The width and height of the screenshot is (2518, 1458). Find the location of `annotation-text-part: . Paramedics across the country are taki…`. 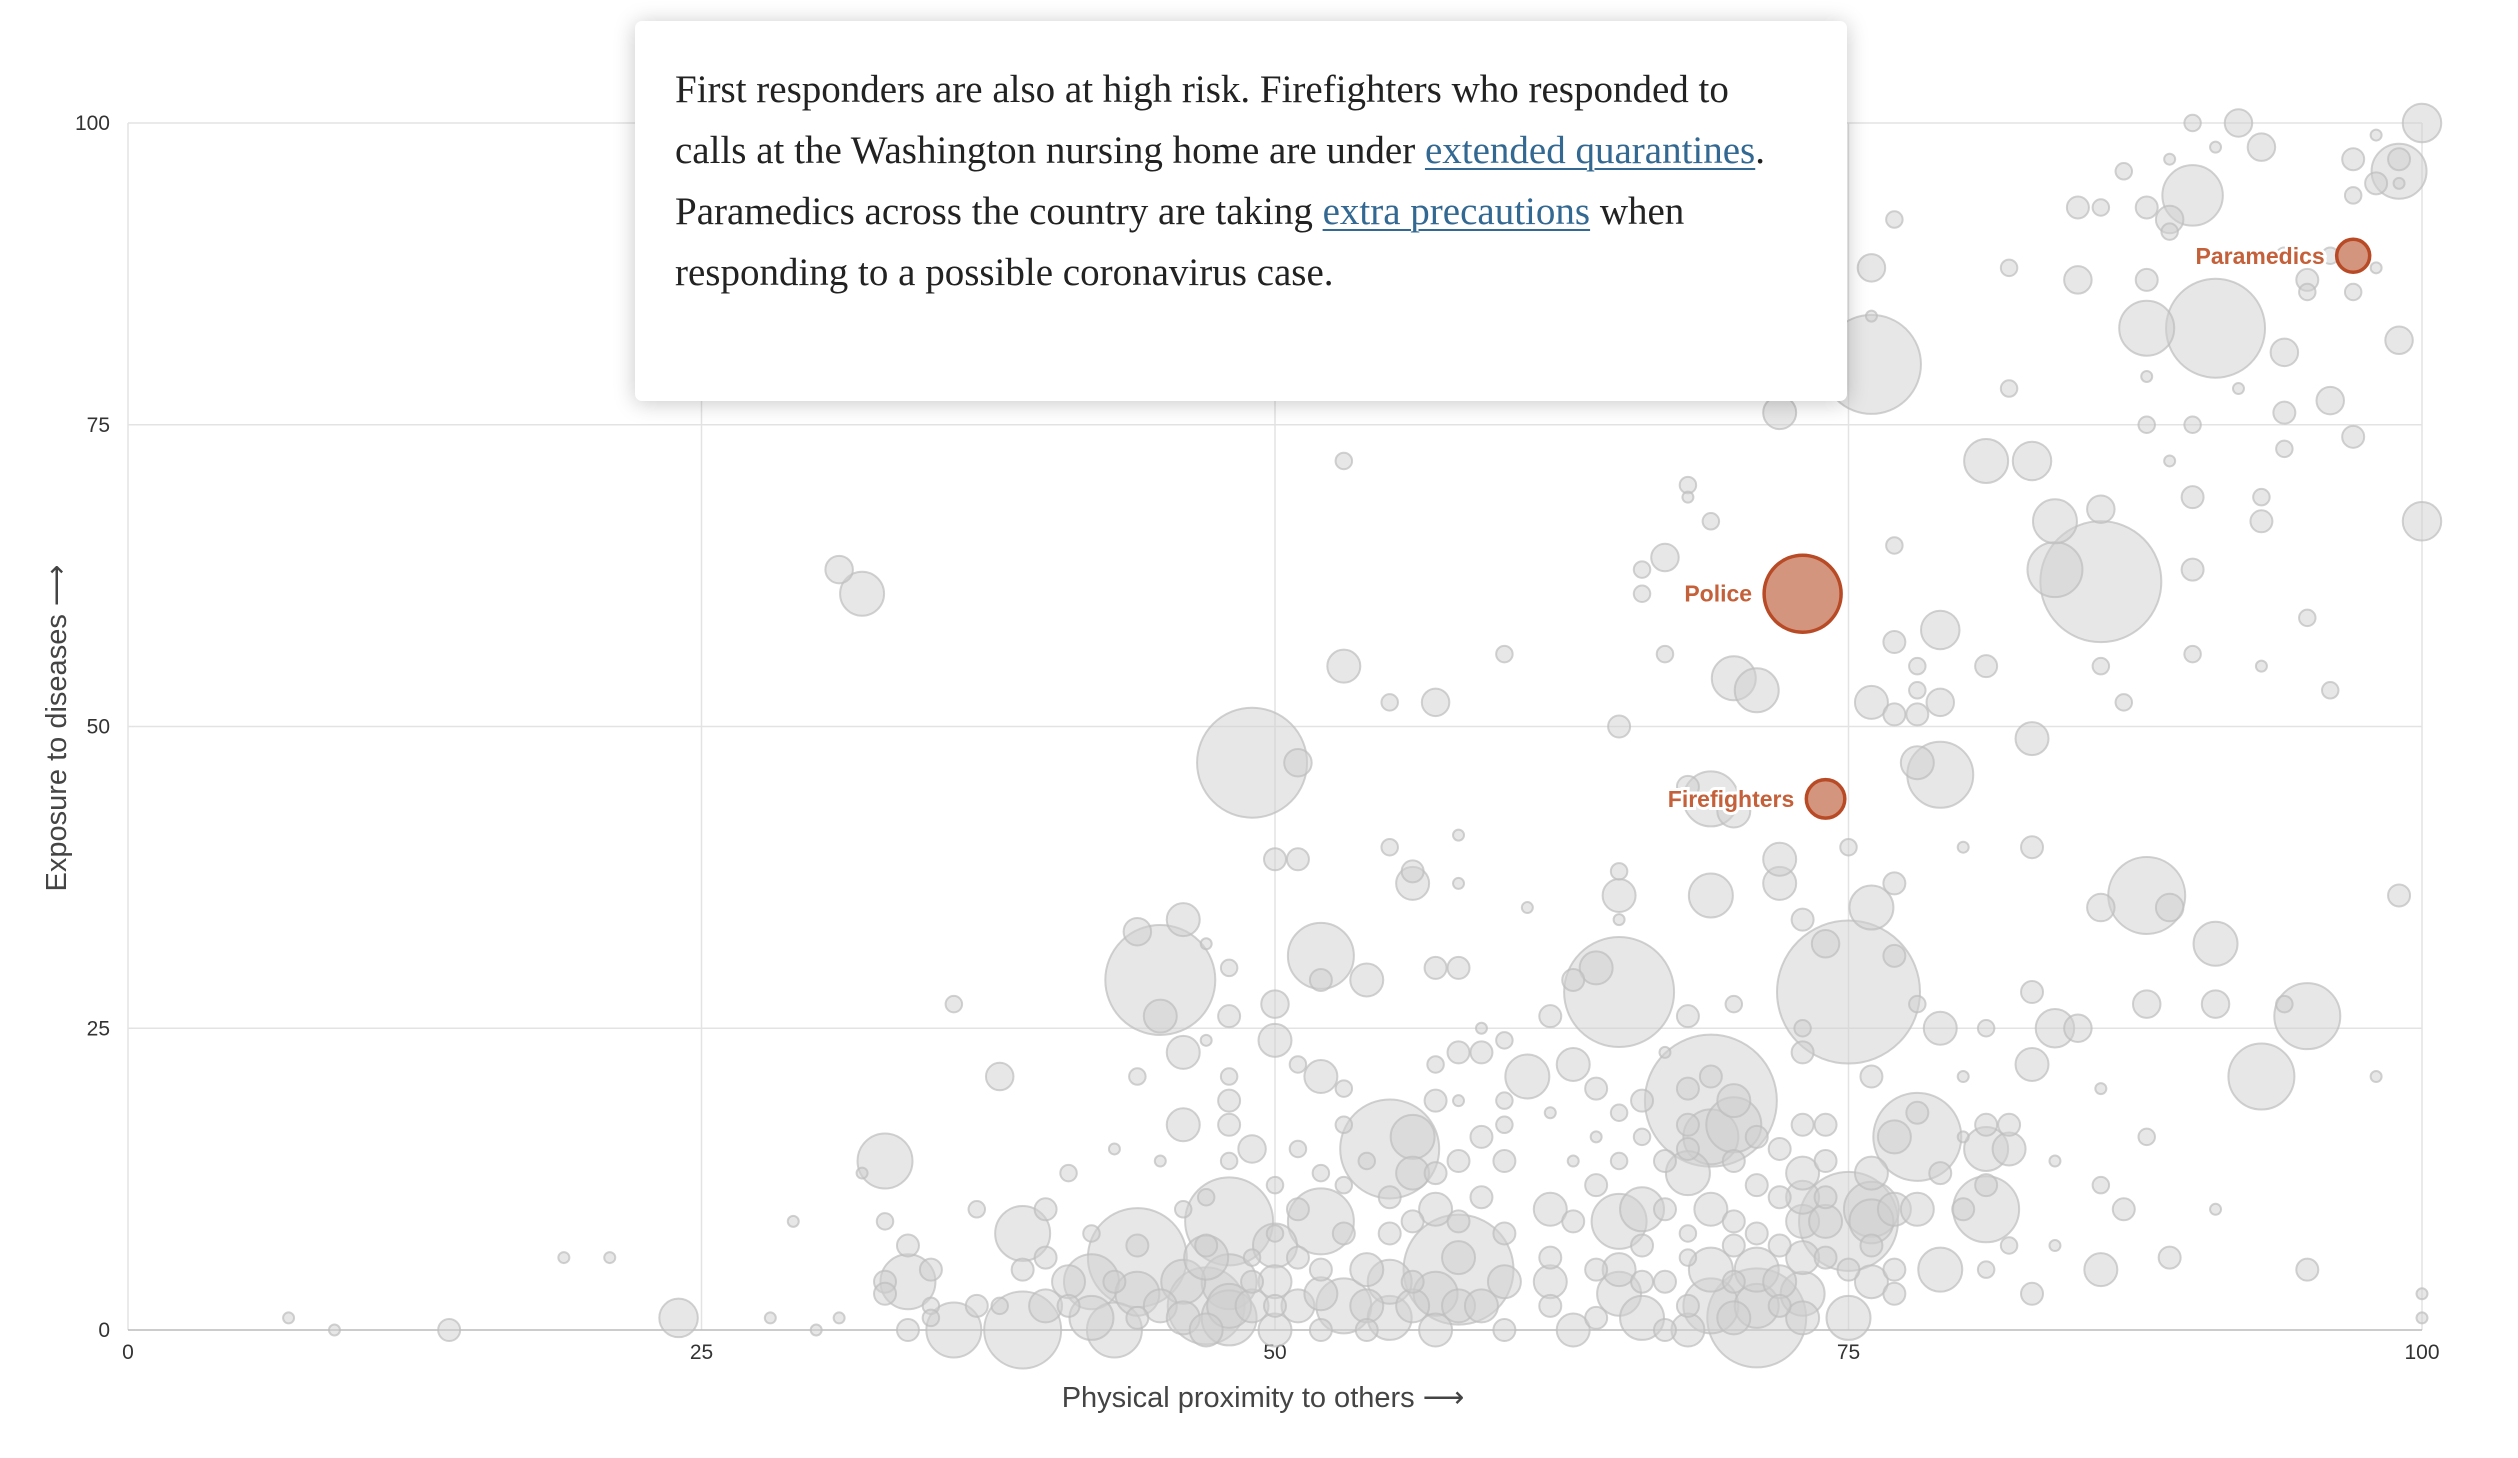

annotation-text-part: . Paramedics across the country are taki… is located at coordinates (1220, 181).